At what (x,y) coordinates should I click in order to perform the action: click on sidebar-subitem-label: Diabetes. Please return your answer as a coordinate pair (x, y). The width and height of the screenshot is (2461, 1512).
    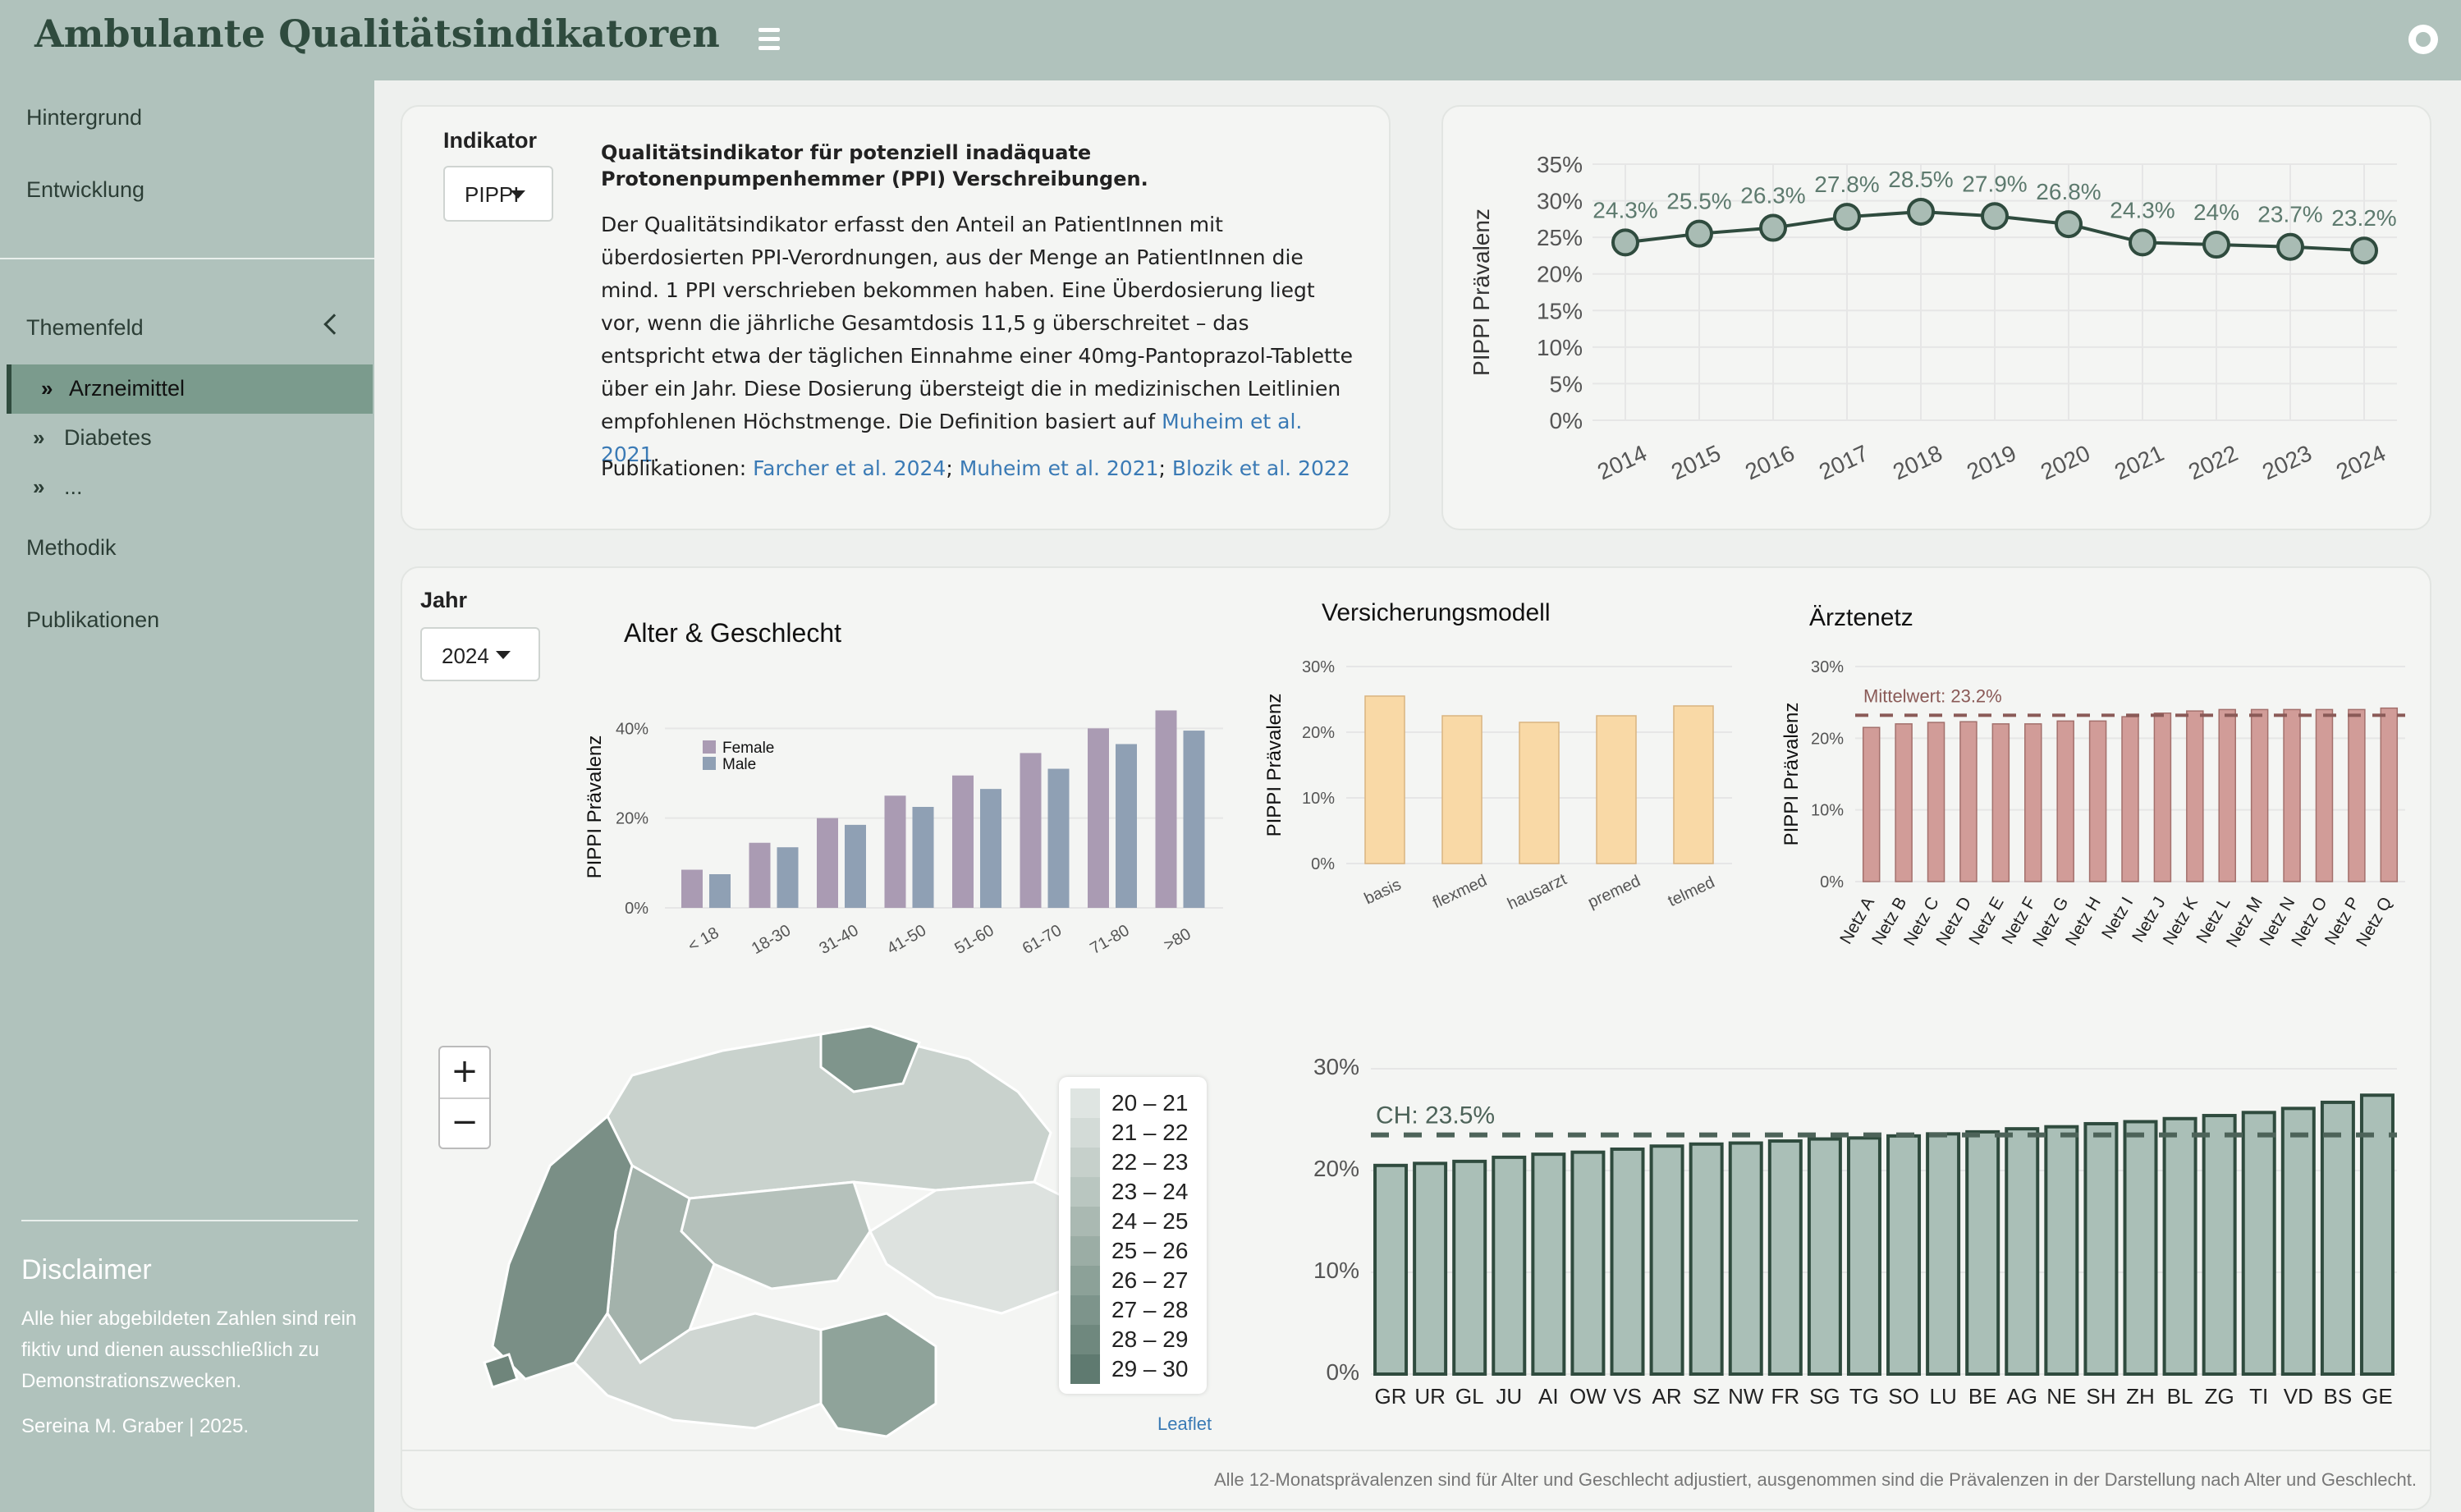
    Looking at the image, I should click on (108, 437).